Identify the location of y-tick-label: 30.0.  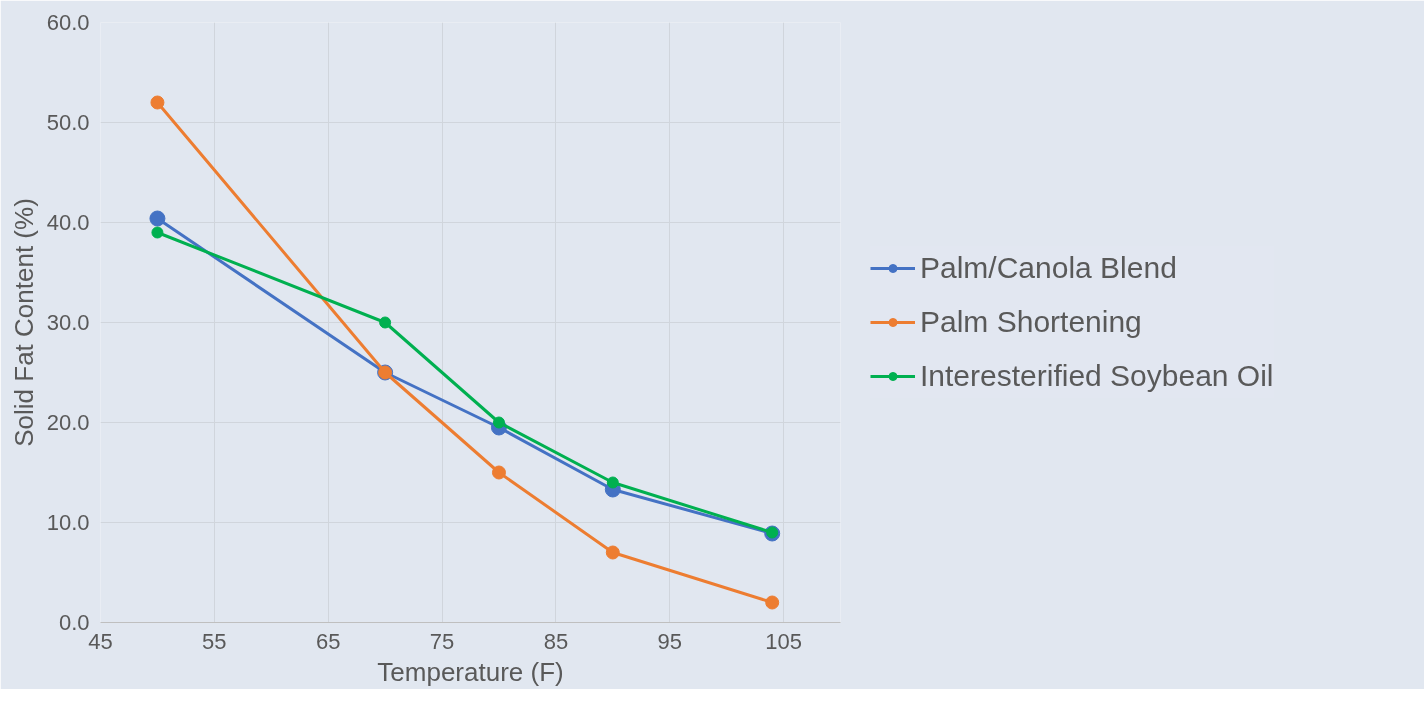
(68, 322).